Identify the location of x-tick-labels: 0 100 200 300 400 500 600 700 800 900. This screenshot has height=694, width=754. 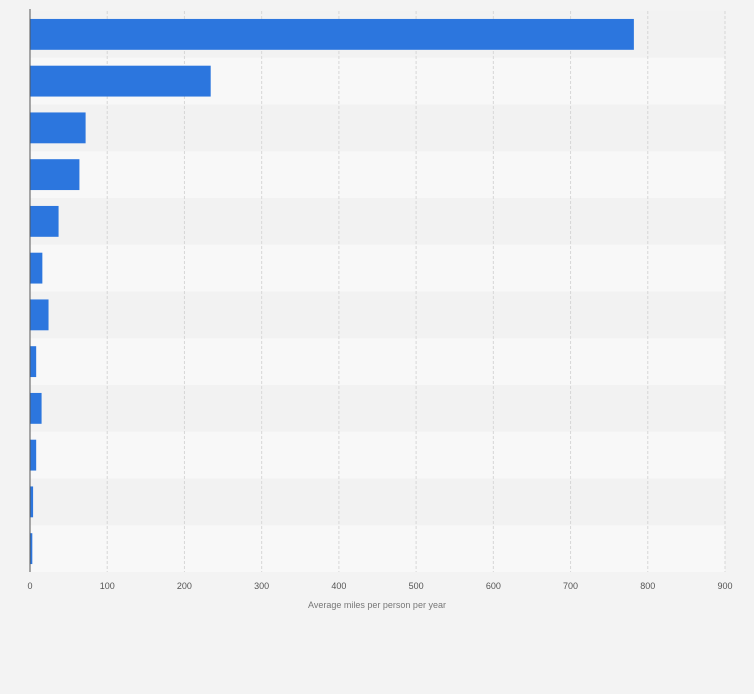
(379, 586).